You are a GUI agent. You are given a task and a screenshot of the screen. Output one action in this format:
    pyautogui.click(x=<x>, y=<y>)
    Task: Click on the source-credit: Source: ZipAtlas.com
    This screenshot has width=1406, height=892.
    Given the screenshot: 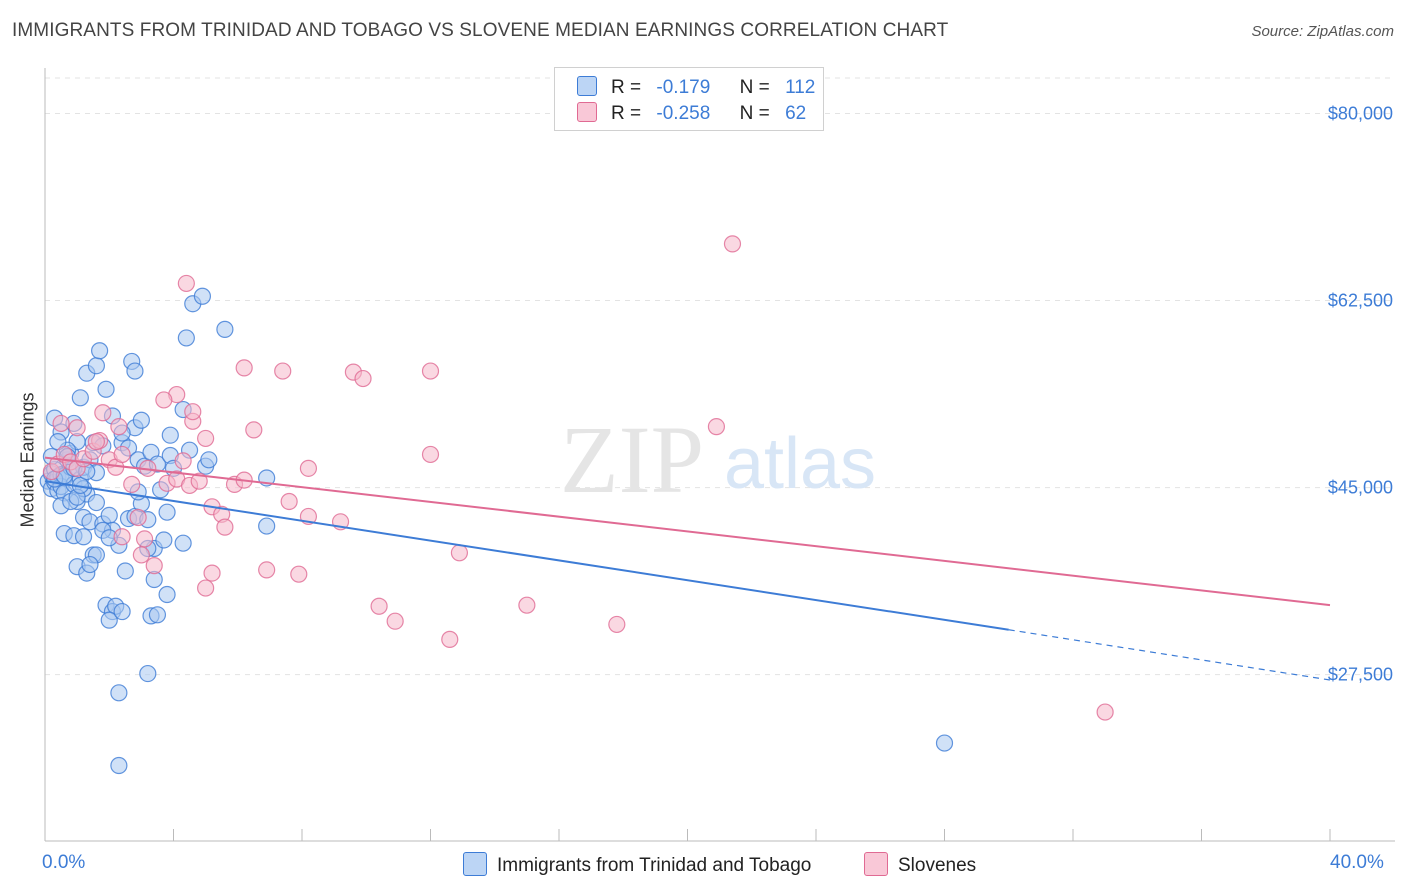 What is the action you would take?
    pyautogui.click(x=1322, y=31)
    